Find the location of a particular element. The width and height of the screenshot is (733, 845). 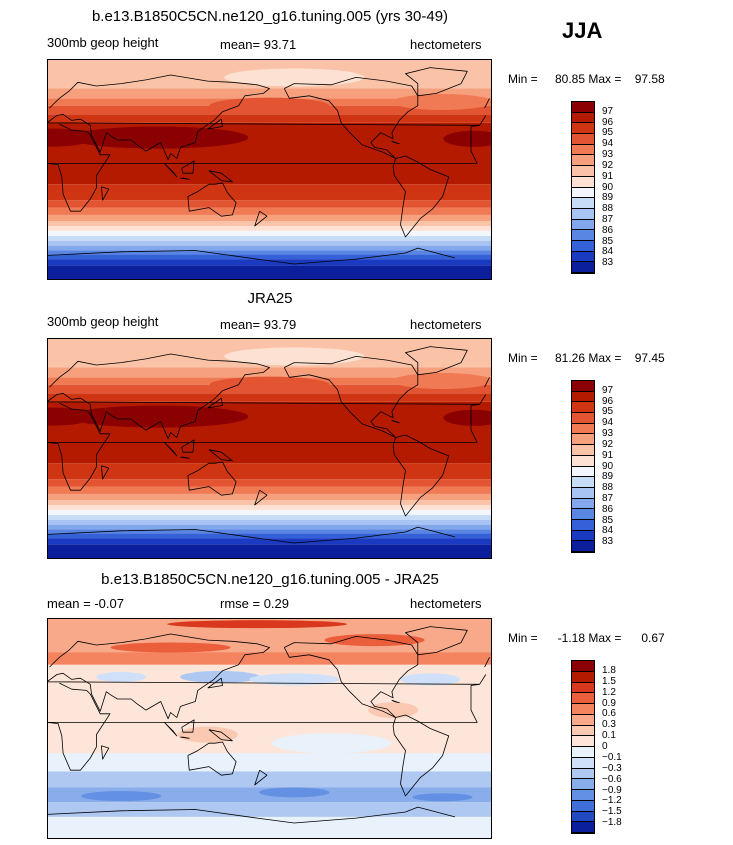

colorbar-tick-label: 92 is located at coordinates (608, 444).